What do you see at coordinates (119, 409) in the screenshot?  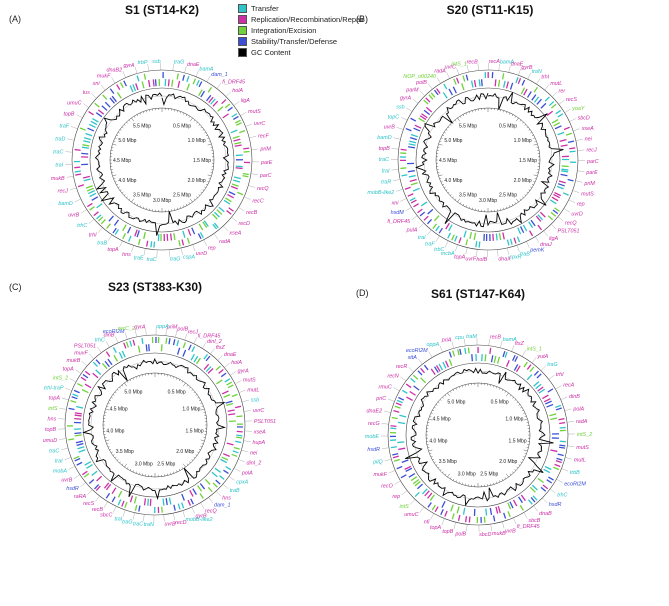 I see `scale-label: 4.5 Mbp` at bounding box center [119, 409].